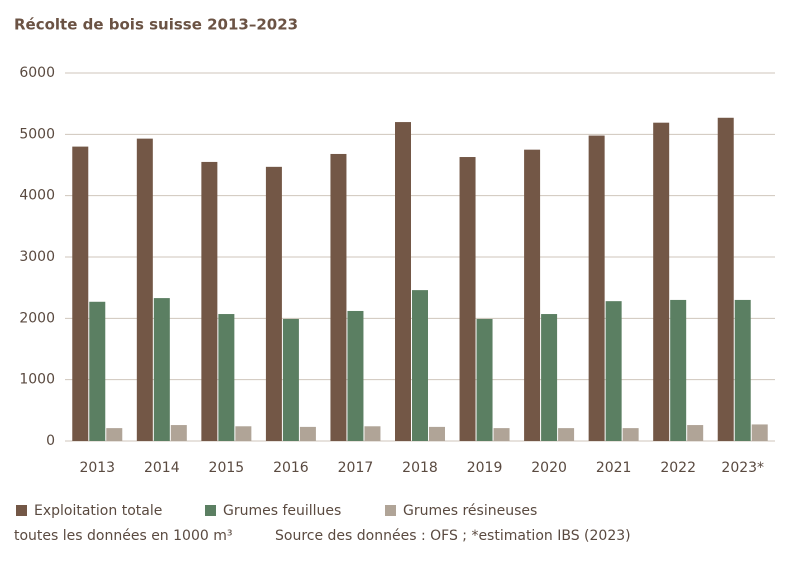  Describe the element at coordinates (420, 468) in the screenshot. I see `x-tick-label: 2018` at that location.